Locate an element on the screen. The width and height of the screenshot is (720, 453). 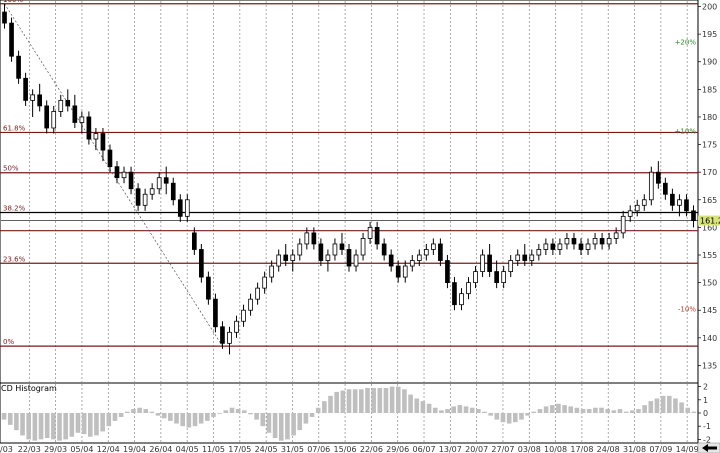
x-tick-label: 27/07 is located at coordinates (502, 449).